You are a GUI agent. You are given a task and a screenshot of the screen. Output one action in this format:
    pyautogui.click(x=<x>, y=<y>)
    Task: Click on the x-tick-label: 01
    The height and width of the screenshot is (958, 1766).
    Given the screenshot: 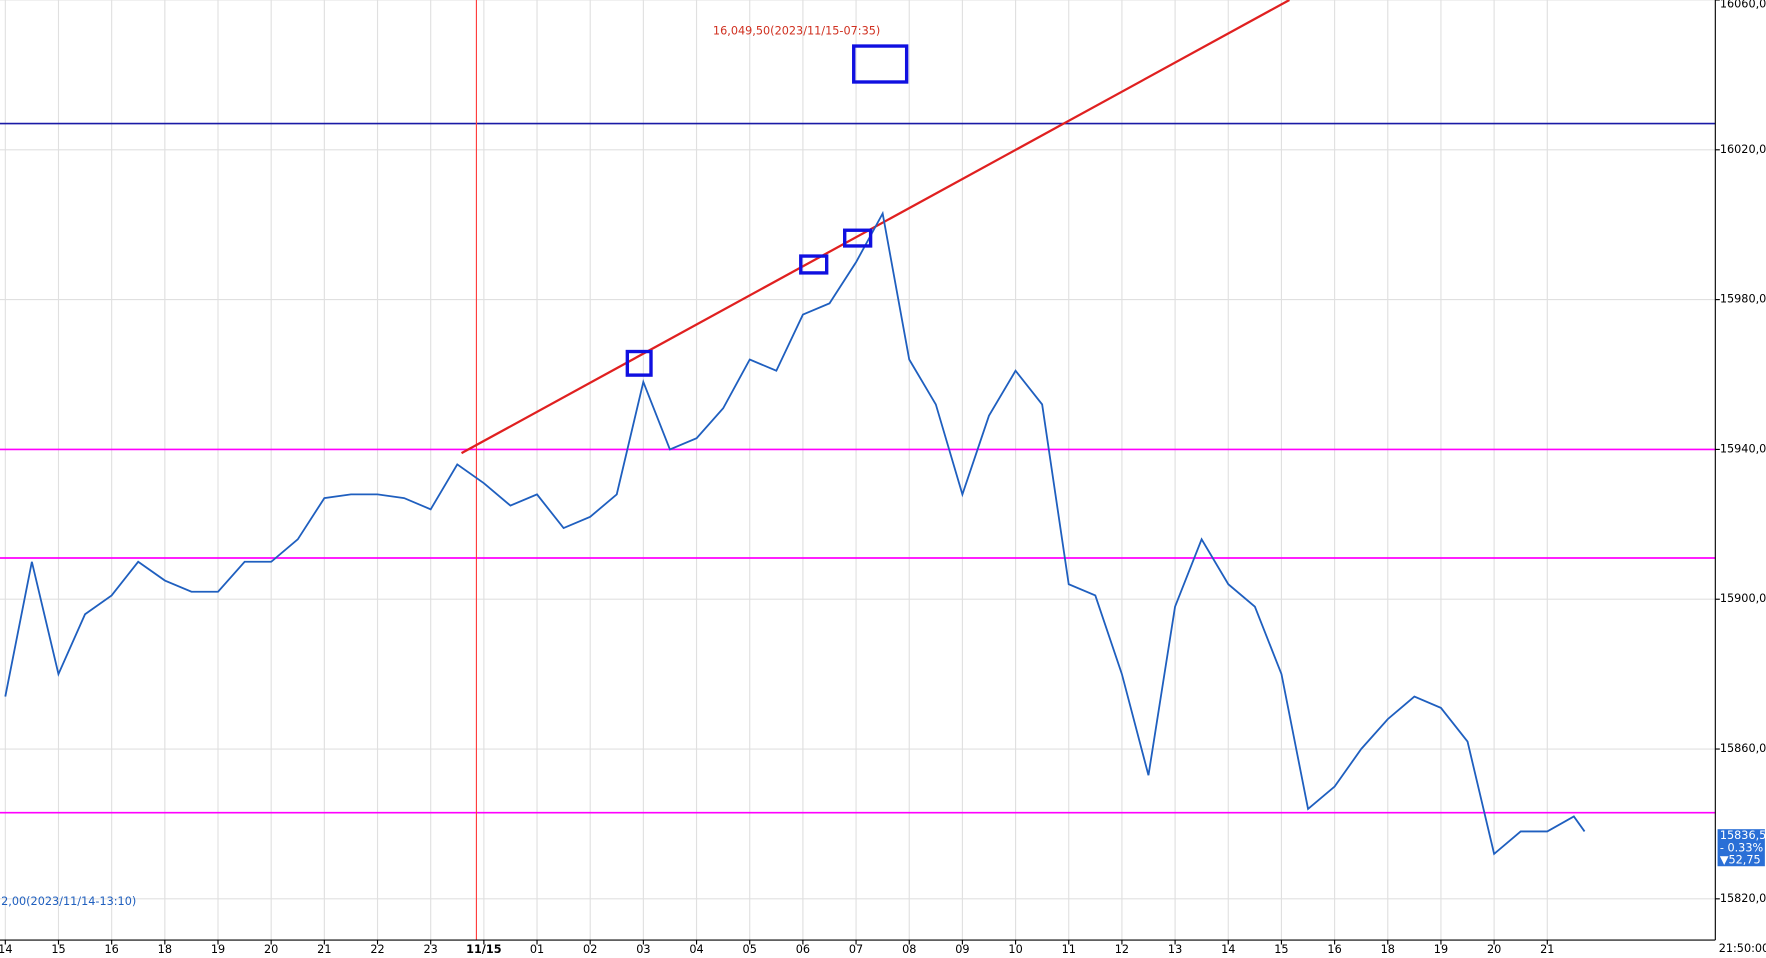 What is the action you would take?
    pyautogui.click(x=537, y=949)
    